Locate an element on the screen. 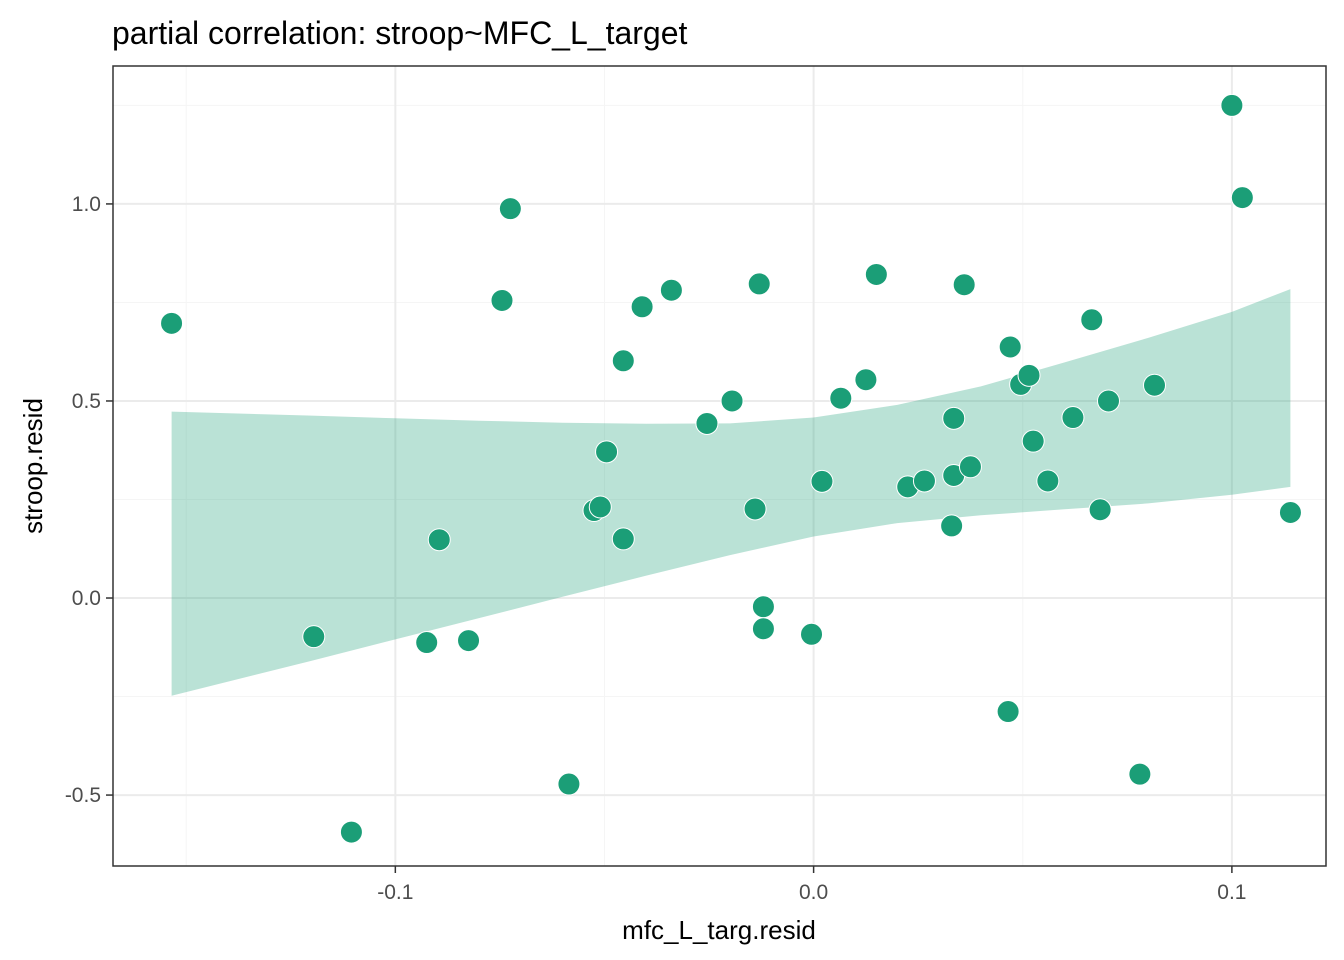 The image size is (1344, 960). chart-title: partial correlation: stroop~MFC_L_target is located at coordinates (400, 33).